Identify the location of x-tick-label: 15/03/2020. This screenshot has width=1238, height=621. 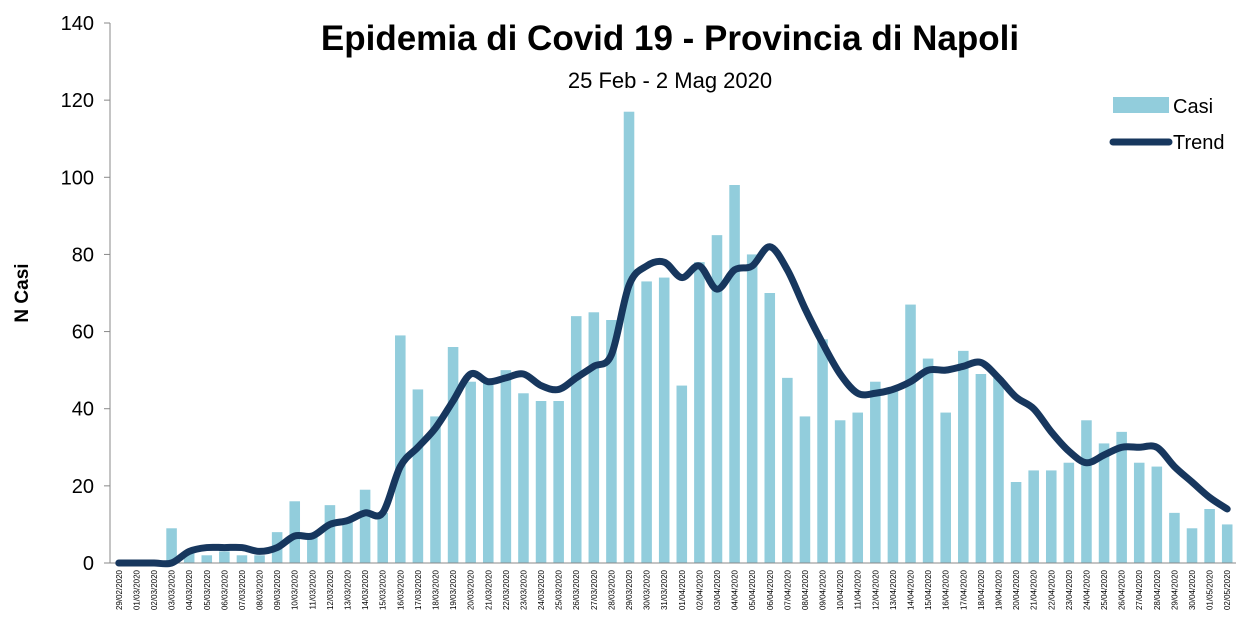
(383, 589).